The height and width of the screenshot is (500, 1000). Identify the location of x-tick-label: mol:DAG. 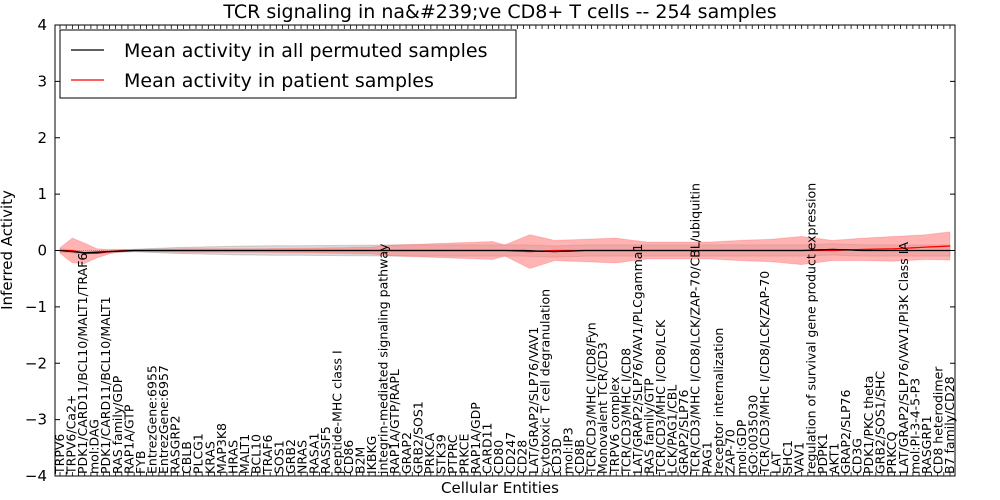
(94, 446).